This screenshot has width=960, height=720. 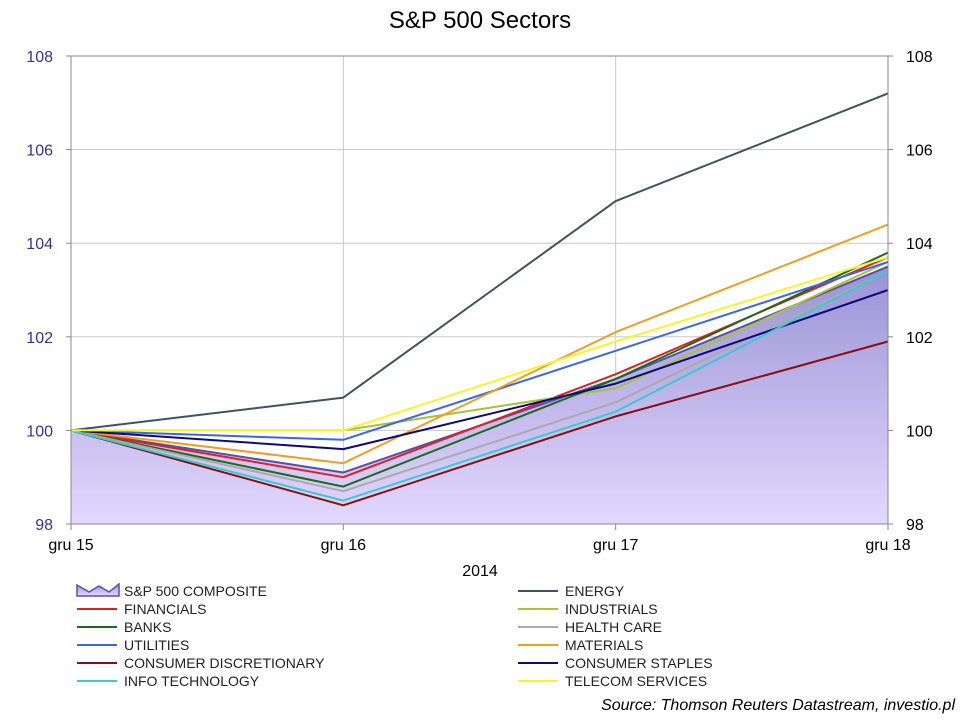 What do you see at coordinates (480, 571) in the screenshot?
I see `x-axis-label: 2014` at bounding box center [480, 571].